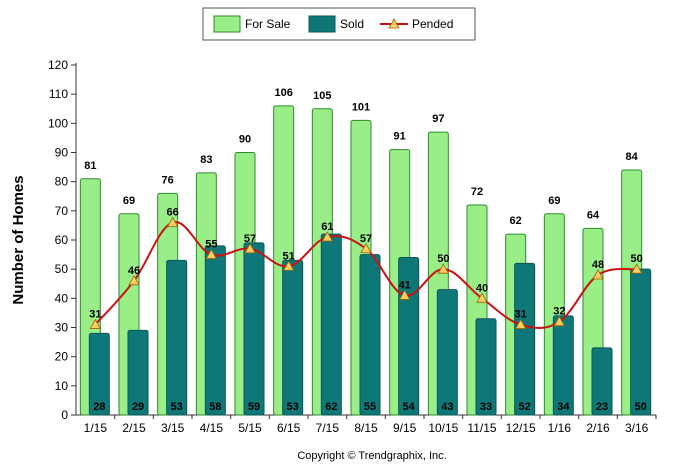 This screenshot has height=475, width=693. Describe the element at coordinates (62, 357) in the screenshot. I see `y-tick-label: 20` at that location.